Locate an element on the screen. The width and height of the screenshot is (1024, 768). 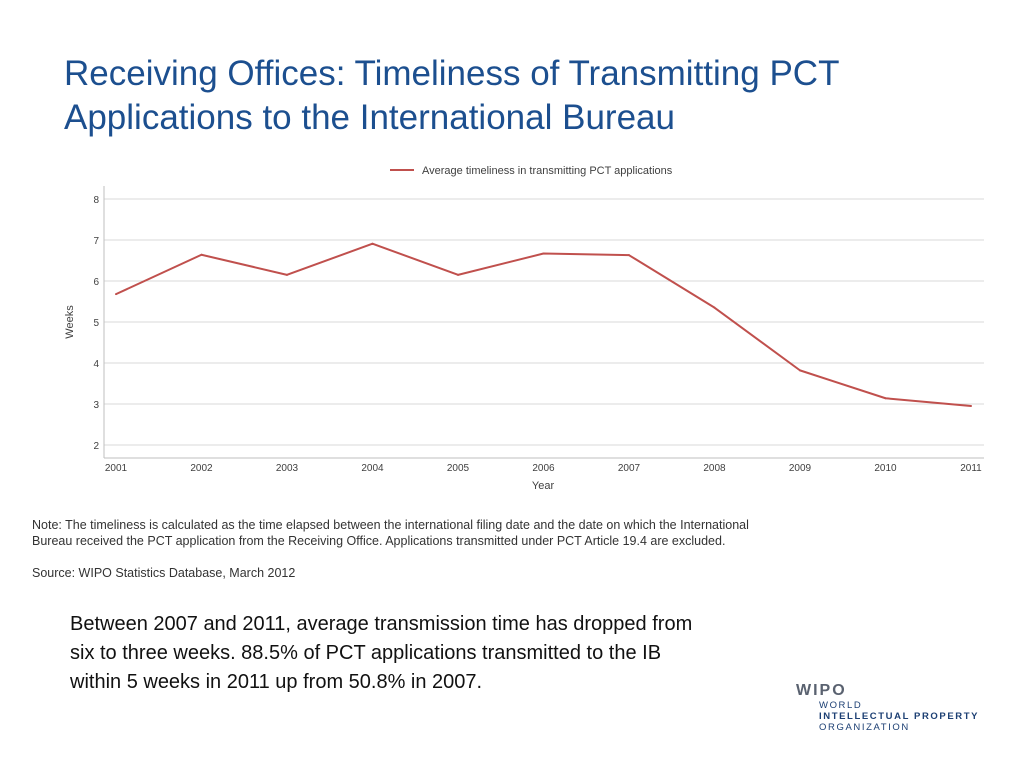
x-tick-2008: 2008 is located at coordinates (714, 468).